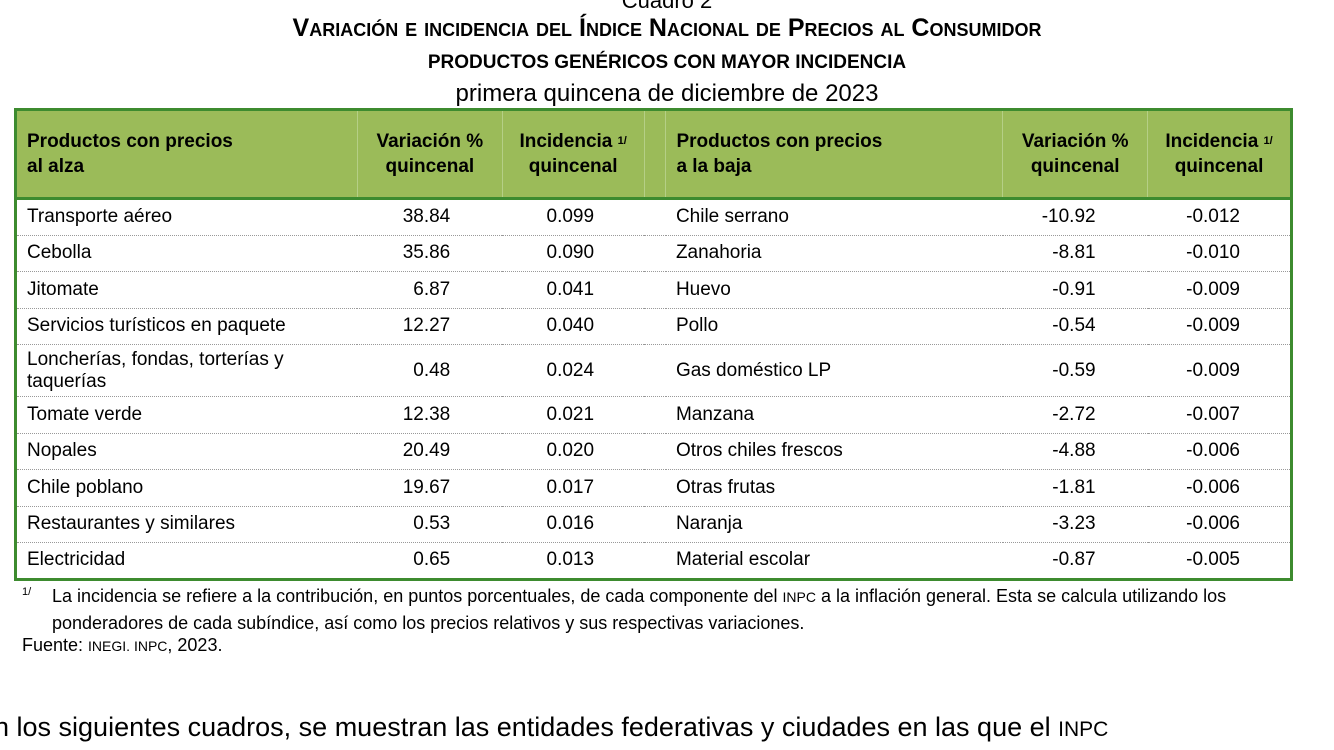  I want to click on product-up-cell: Nopales, so click(186, 451).